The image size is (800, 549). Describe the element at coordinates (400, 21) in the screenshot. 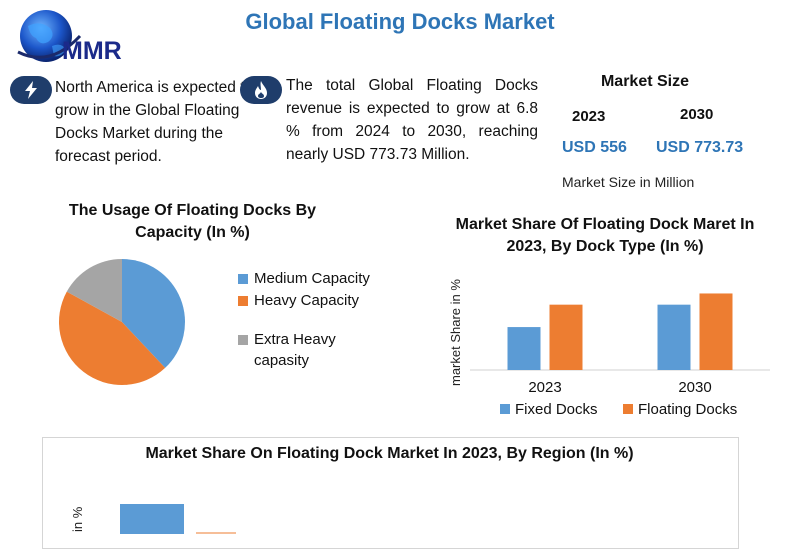

I see `page-title: Global Floating Docks Market` at that location.